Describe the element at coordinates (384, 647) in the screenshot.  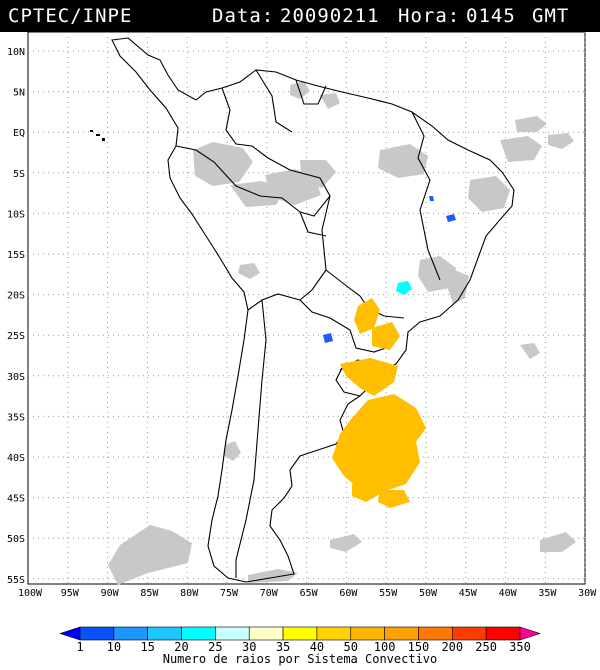
I see `colorbar-tick-label: 100` at that location.